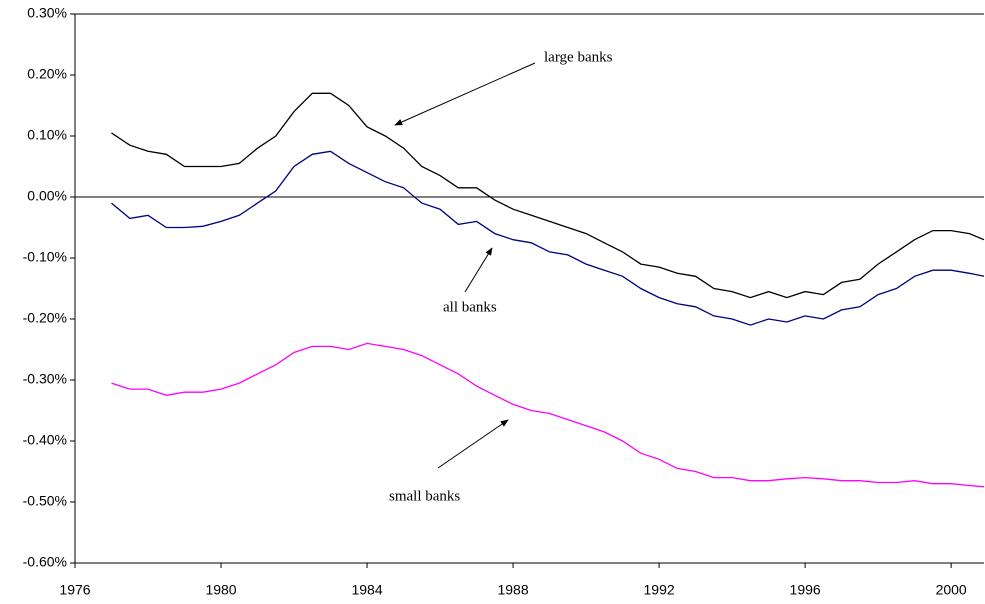 The height and width of the screenshot is (604, 985). What do you see at coordinates (366, 590) in the screenshot?
I see `x-tick-label: 1984` at bounding box center [366, 590].